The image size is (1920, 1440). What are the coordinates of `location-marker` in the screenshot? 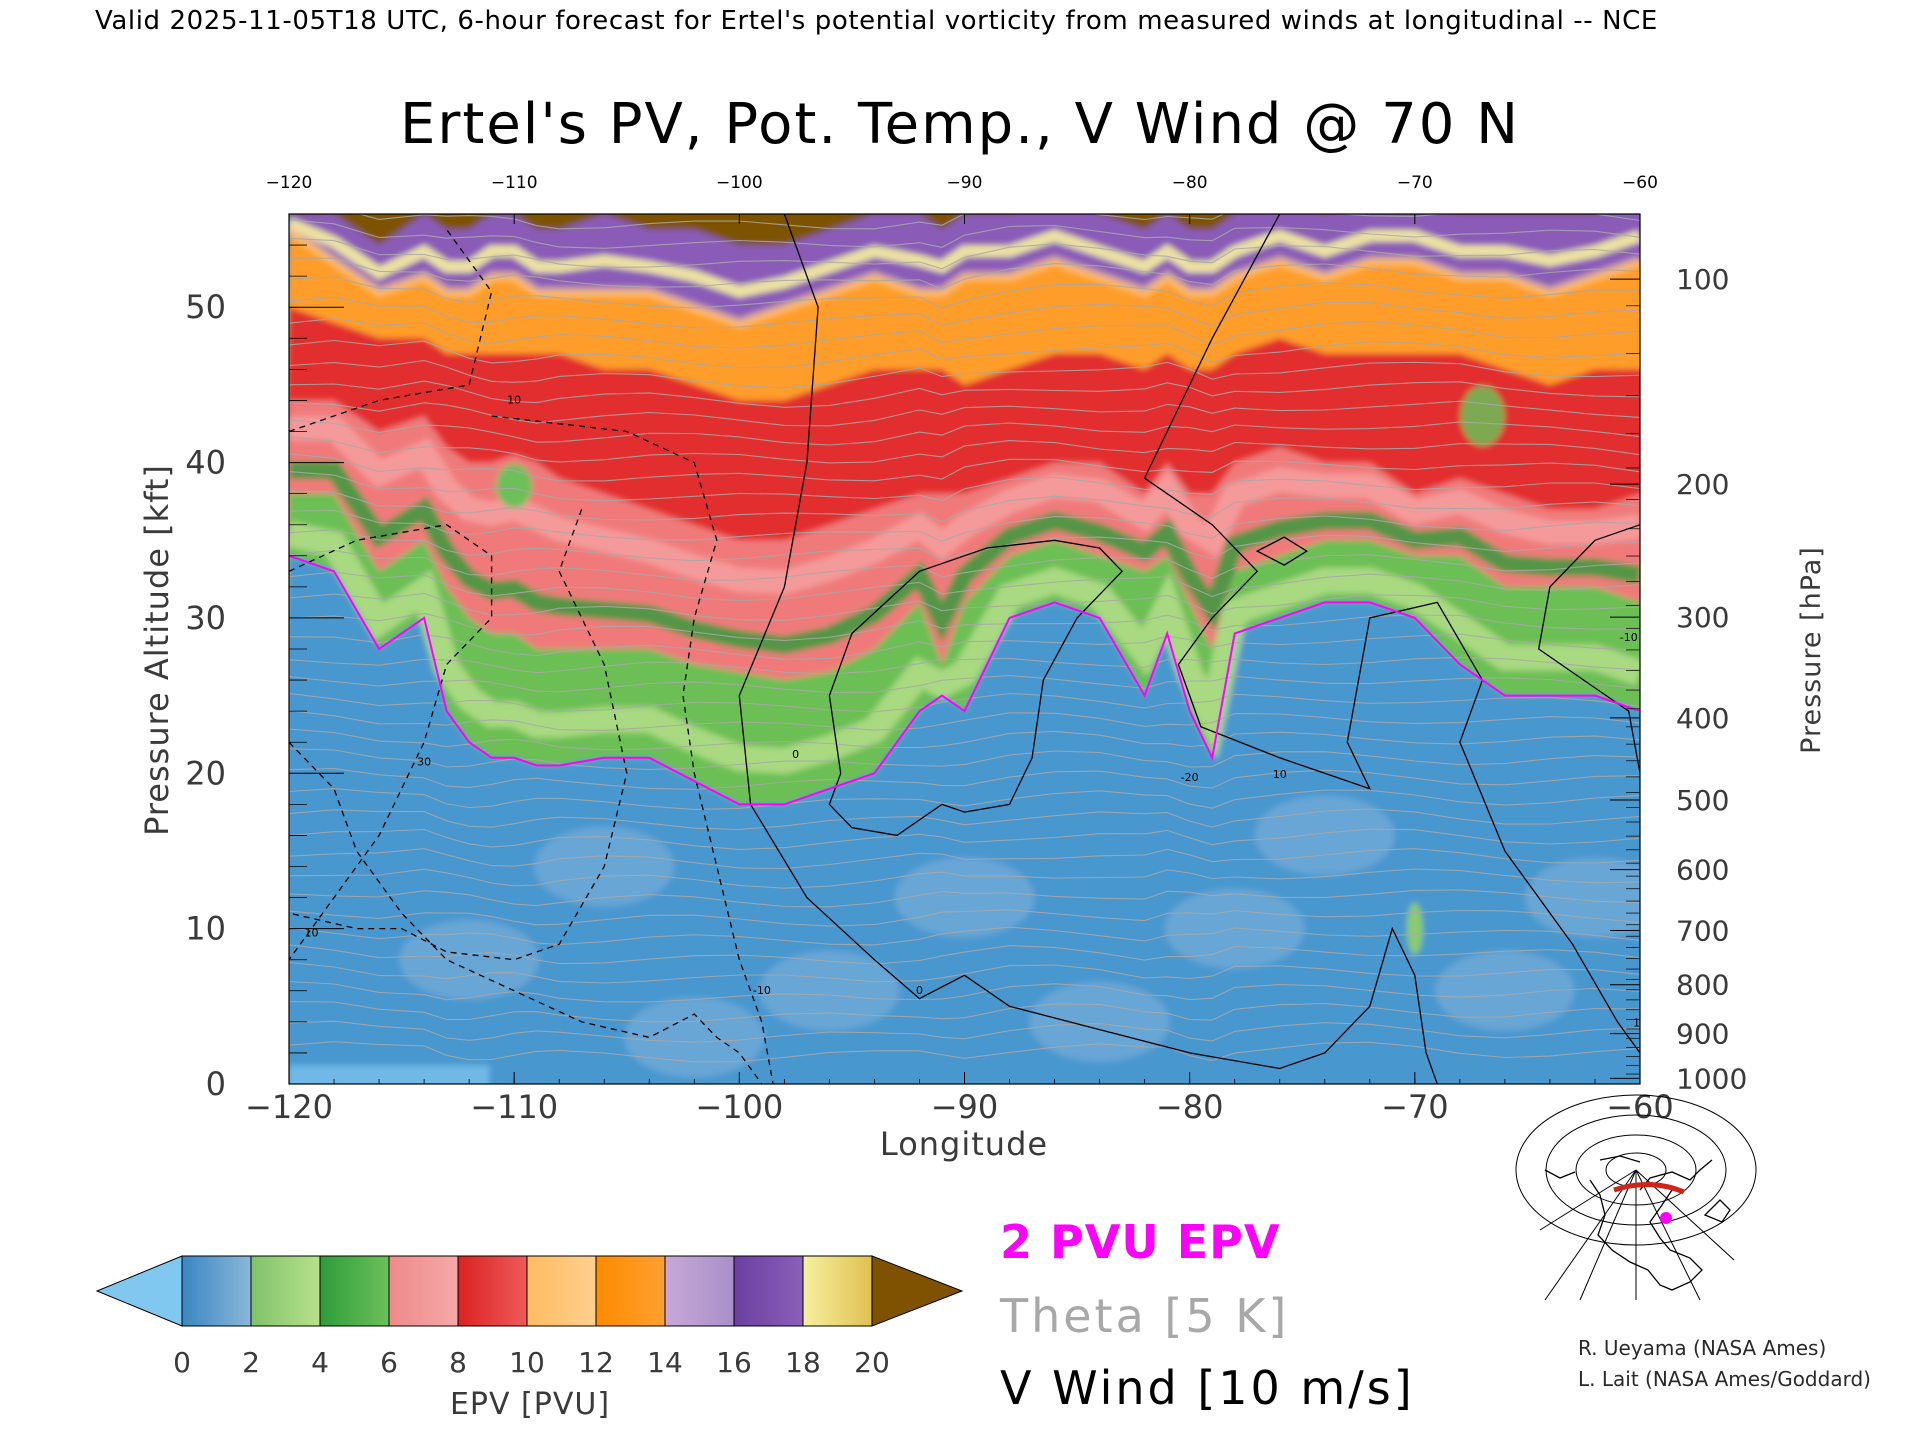 It's located at (1666, 1218).